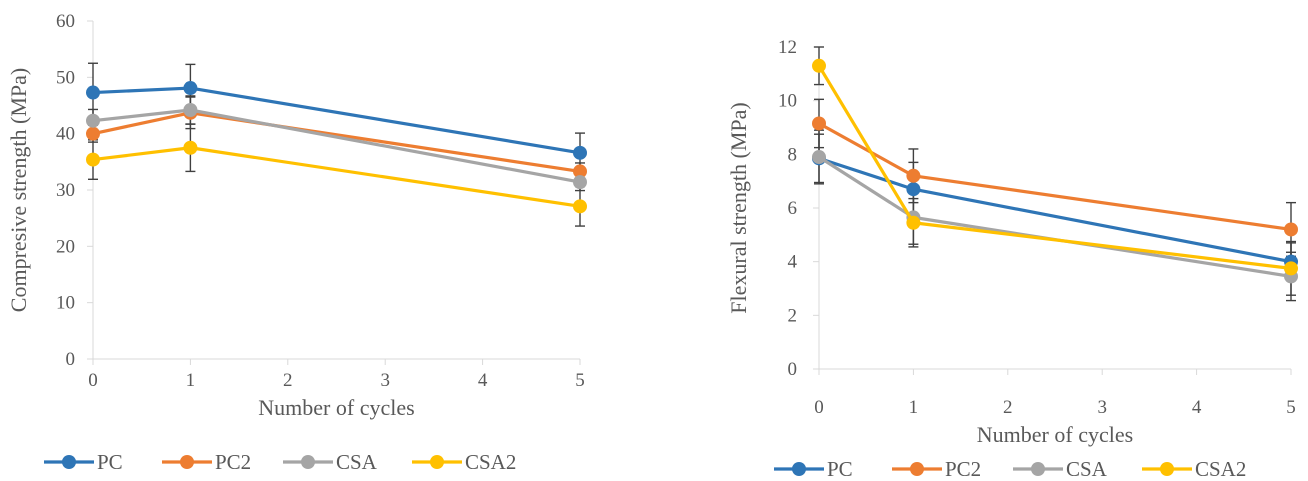 The image size is (1308, 481). Describe the element at coordinates (787, 47) in the screenshot. I see `y-tick-label: 12` at that location.